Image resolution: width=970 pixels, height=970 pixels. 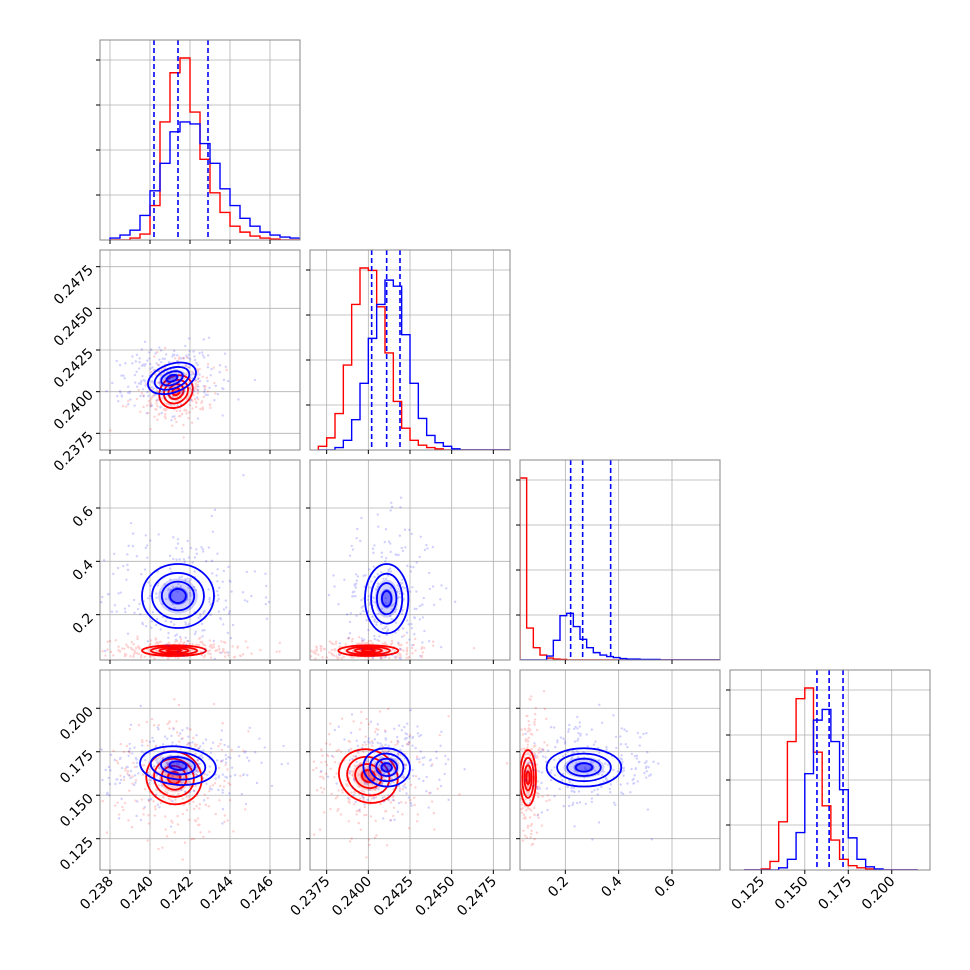 What do you see at coordinates (204, 140) in the screenshot?
I see `histogram-content` at bounding box center [204, 140].